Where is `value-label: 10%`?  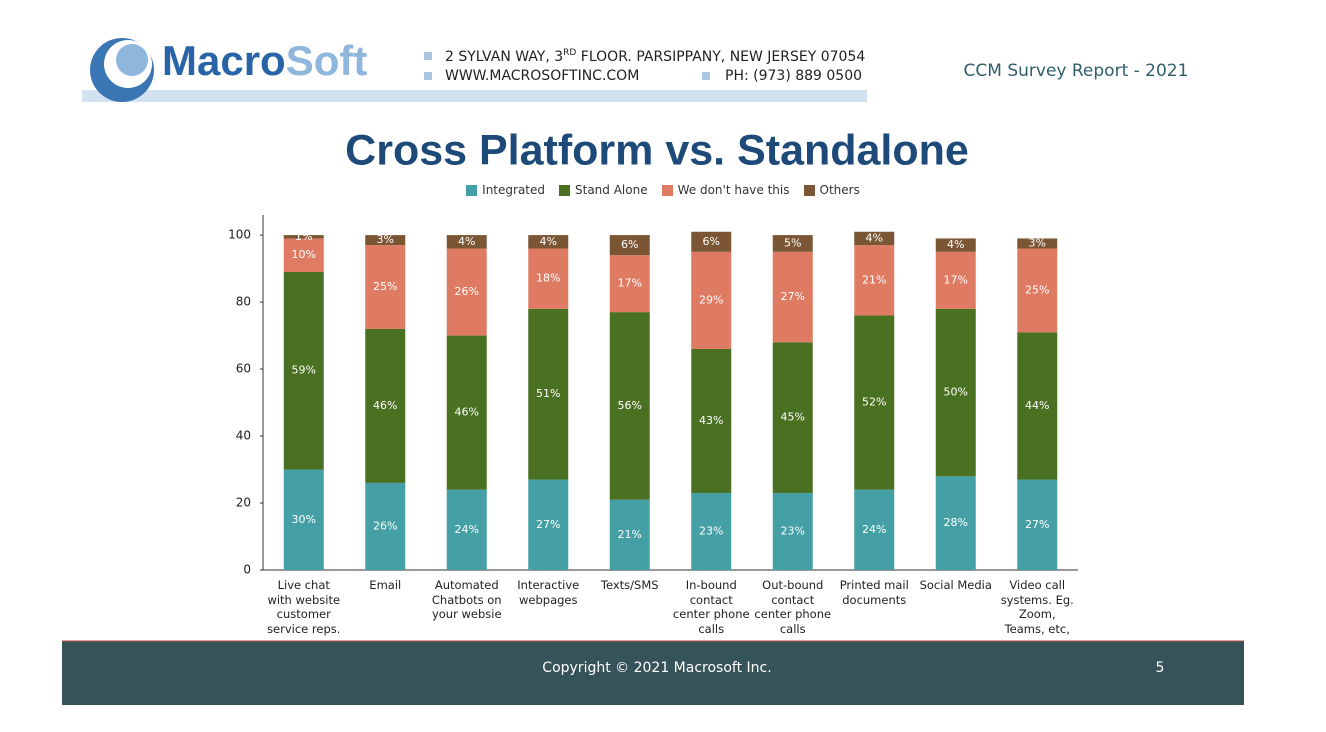 value-label: 10% is located at coordinates (304, 254).